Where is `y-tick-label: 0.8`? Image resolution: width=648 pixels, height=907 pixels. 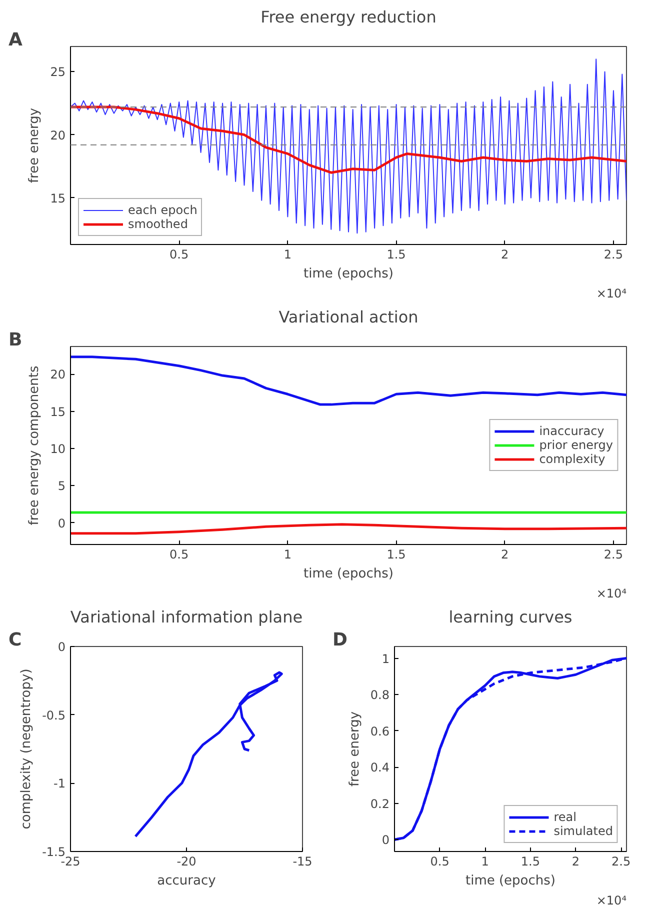 y-tick-label: 0.8 is located at coordinates (380, 695).